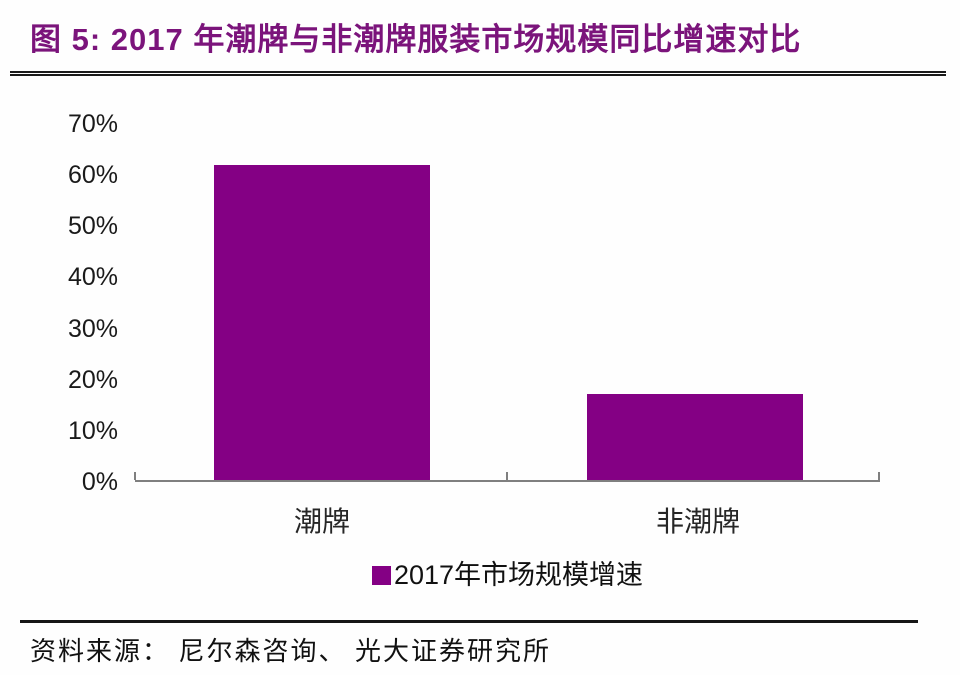  Describe the element at coordinates (291, 651) in the screenshot. I see `source-note: 资料来源： 尼尔森咨询、 光大证券研究所` at that location.